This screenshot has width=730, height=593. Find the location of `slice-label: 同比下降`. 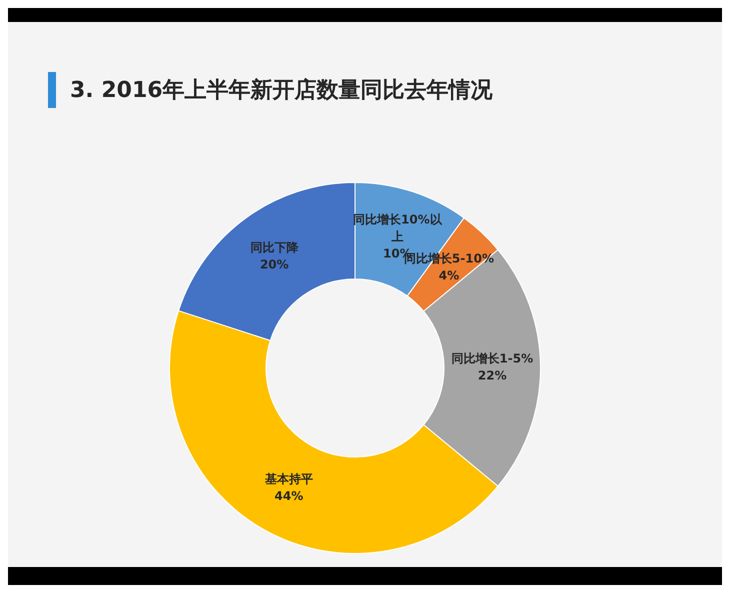

slice-label: 同比下降 is located at coordinates (275, 247).